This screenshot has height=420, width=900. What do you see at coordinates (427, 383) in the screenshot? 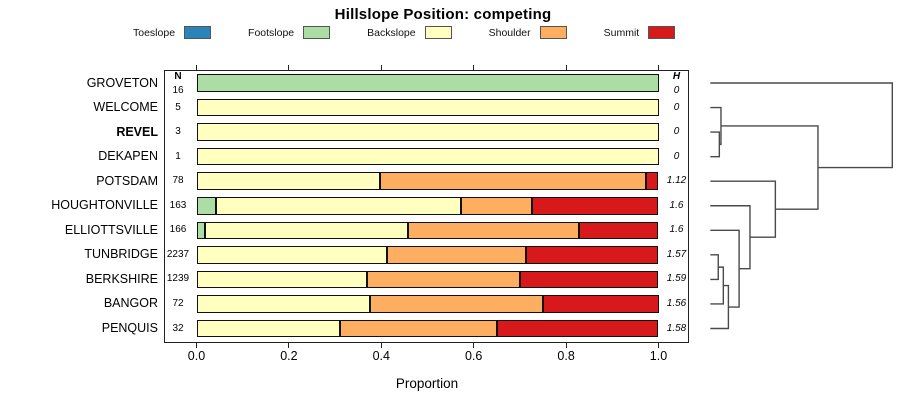
I see `x-axis-title: Proportion` at bounding box center [427, 383].